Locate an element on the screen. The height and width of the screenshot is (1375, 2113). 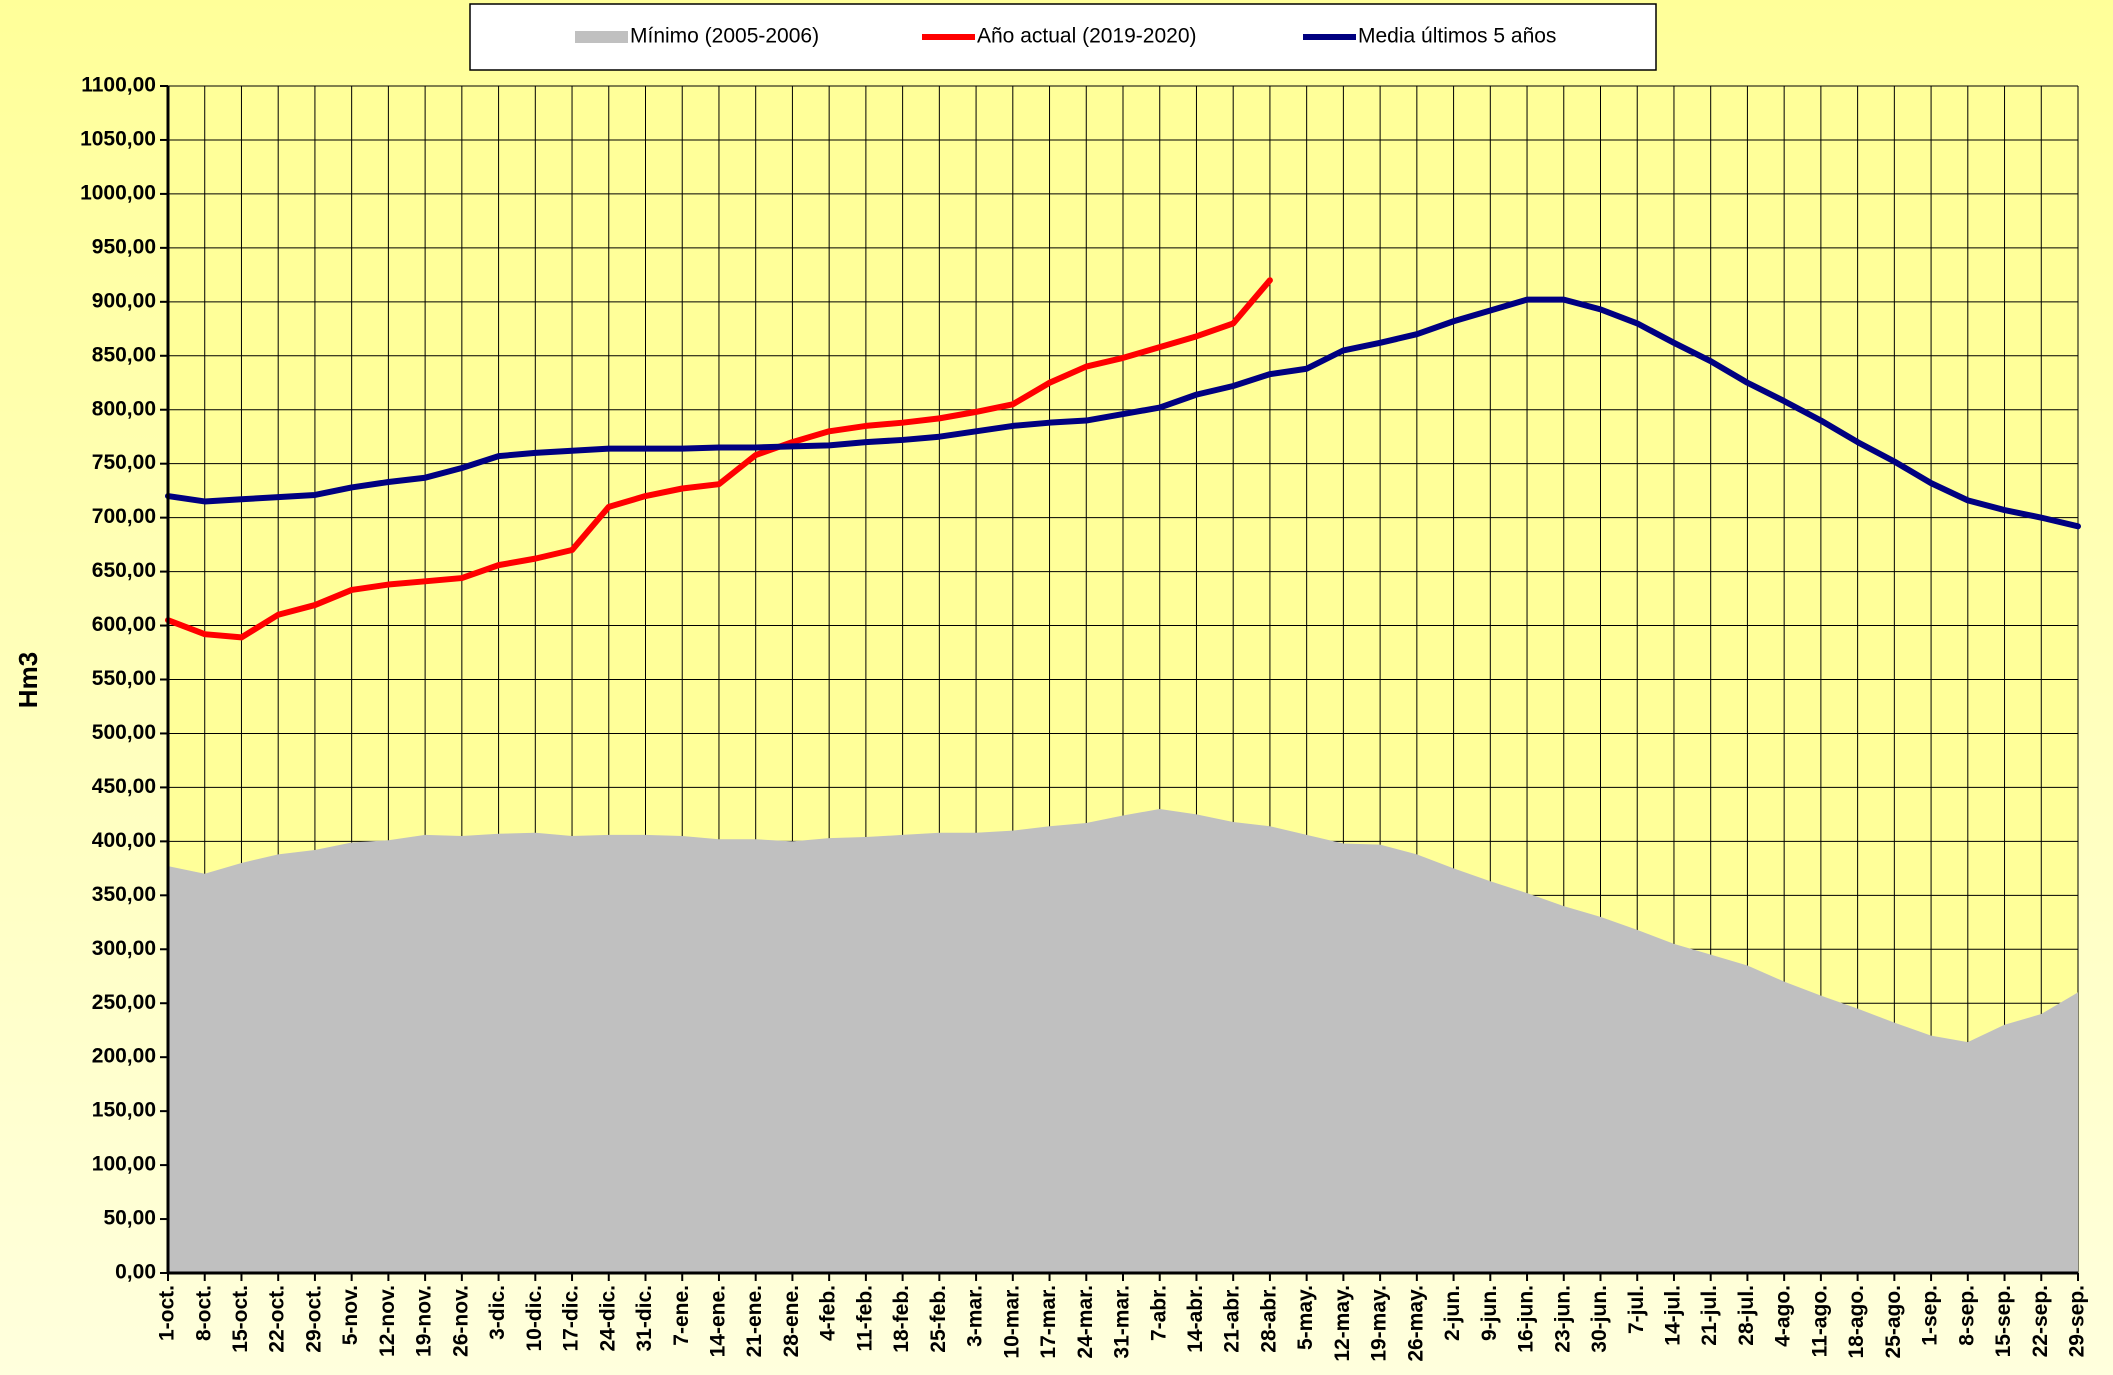
x-tick-label: 17-mar. is located at coordinates (1048, 1322).